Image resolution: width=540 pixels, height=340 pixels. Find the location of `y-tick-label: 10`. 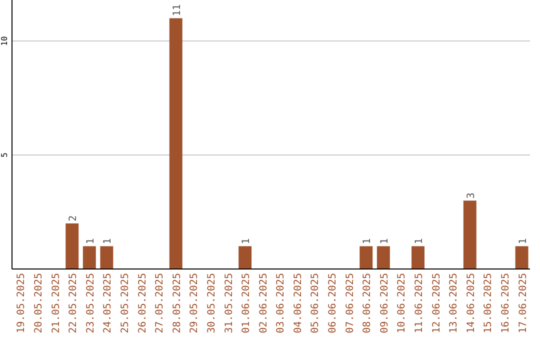

y-tick-label: 10 is located at coordinates (4, 41).